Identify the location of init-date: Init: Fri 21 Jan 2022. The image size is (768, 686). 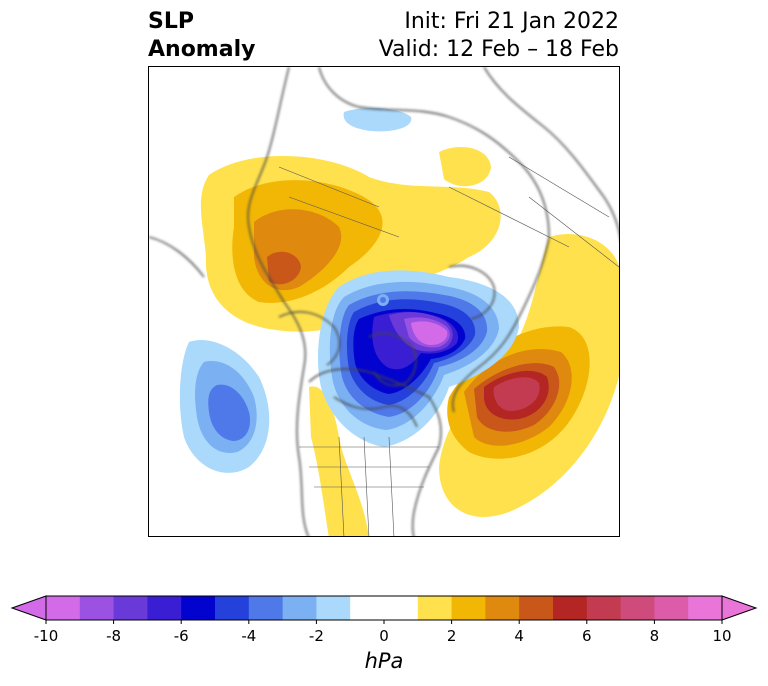
(511, 21).